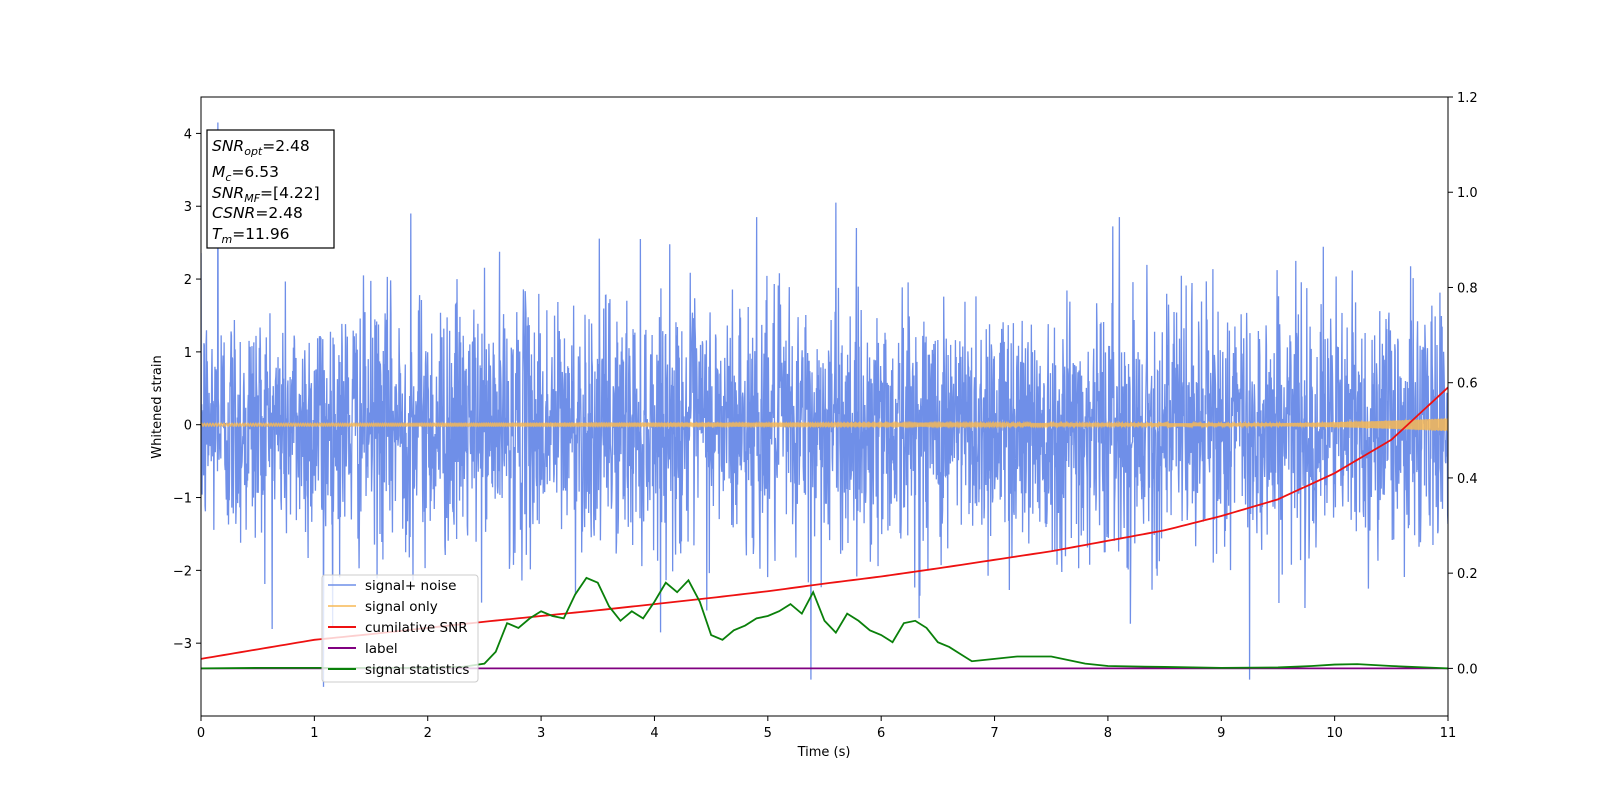  I want to click on info-box-frame, so click(270, 189).